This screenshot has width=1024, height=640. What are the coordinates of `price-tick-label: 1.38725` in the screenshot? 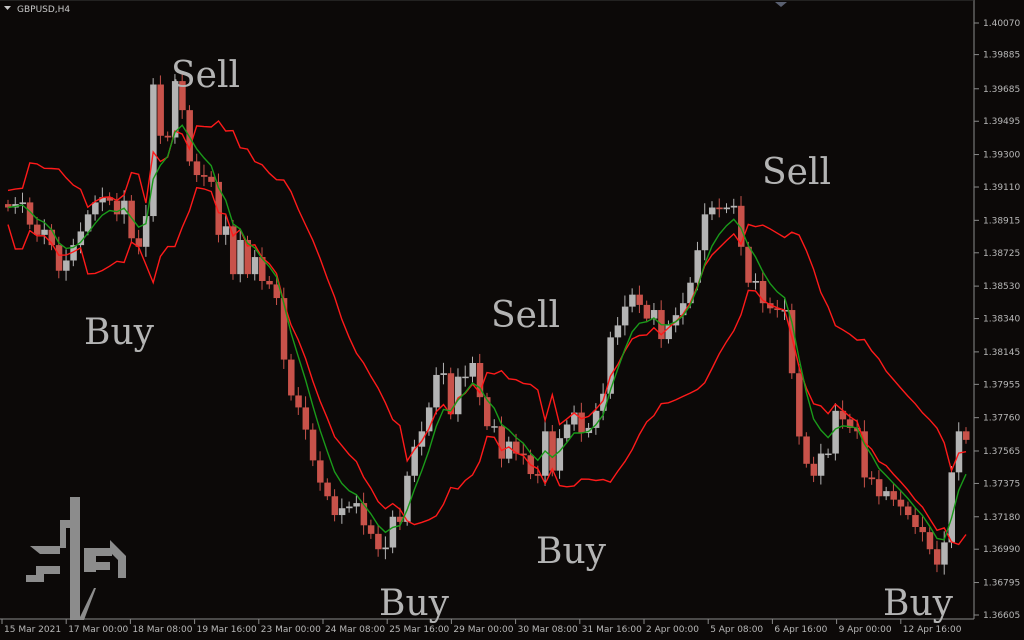 It's located at (1001, 254).